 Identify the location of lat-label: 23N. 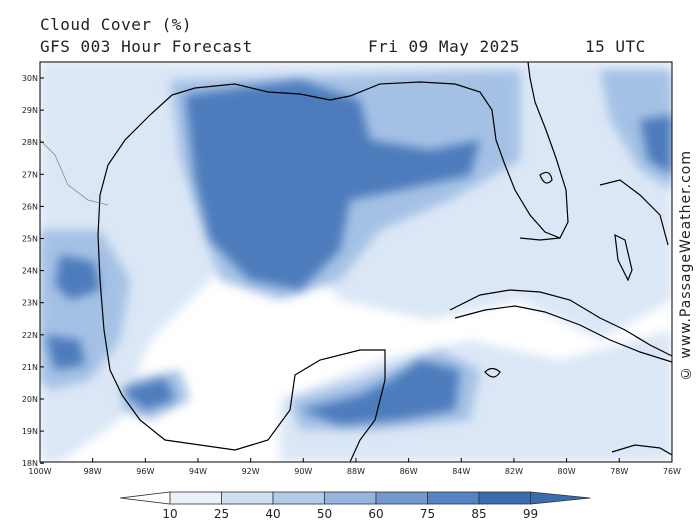
(30, 303).